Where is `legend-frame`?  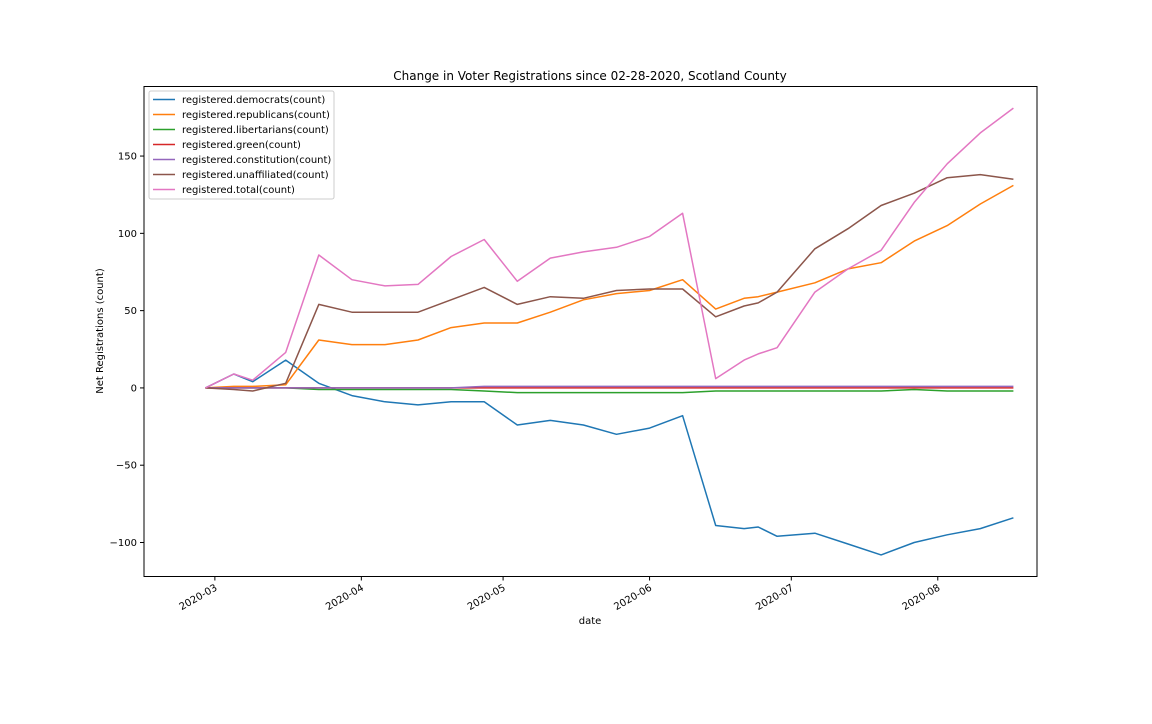 legend-frame is located at coordinates (241, 145).